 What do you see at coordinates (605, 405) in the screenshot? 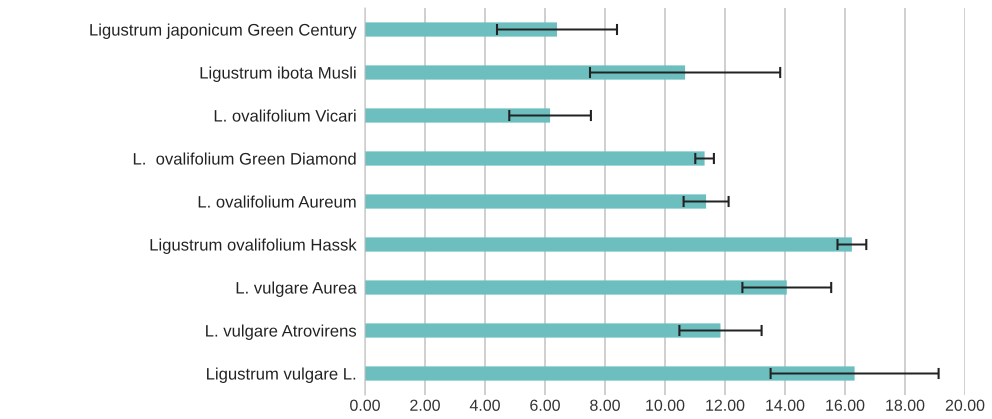
I see `x-tick-label: 8.00` at bounding box center [605, 405].